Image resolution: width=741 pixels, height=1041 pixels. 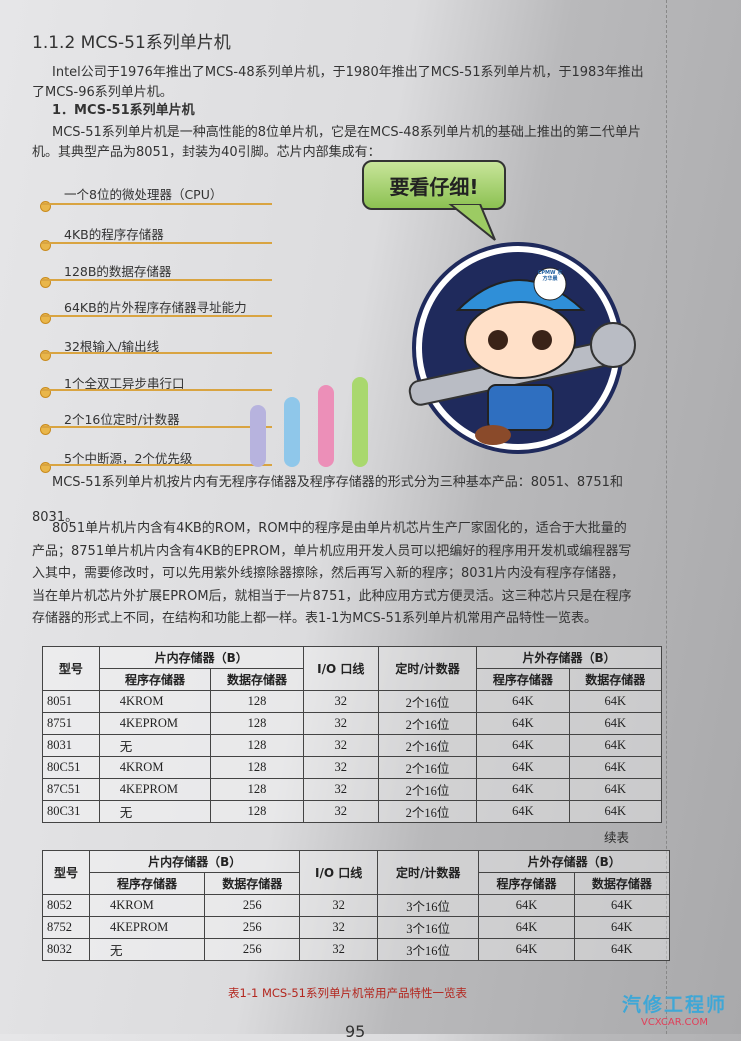 What do you see at coordinates (355, 1031) in the screenshot?
I see `page-number: 95` at bounding box center [355, 1031].